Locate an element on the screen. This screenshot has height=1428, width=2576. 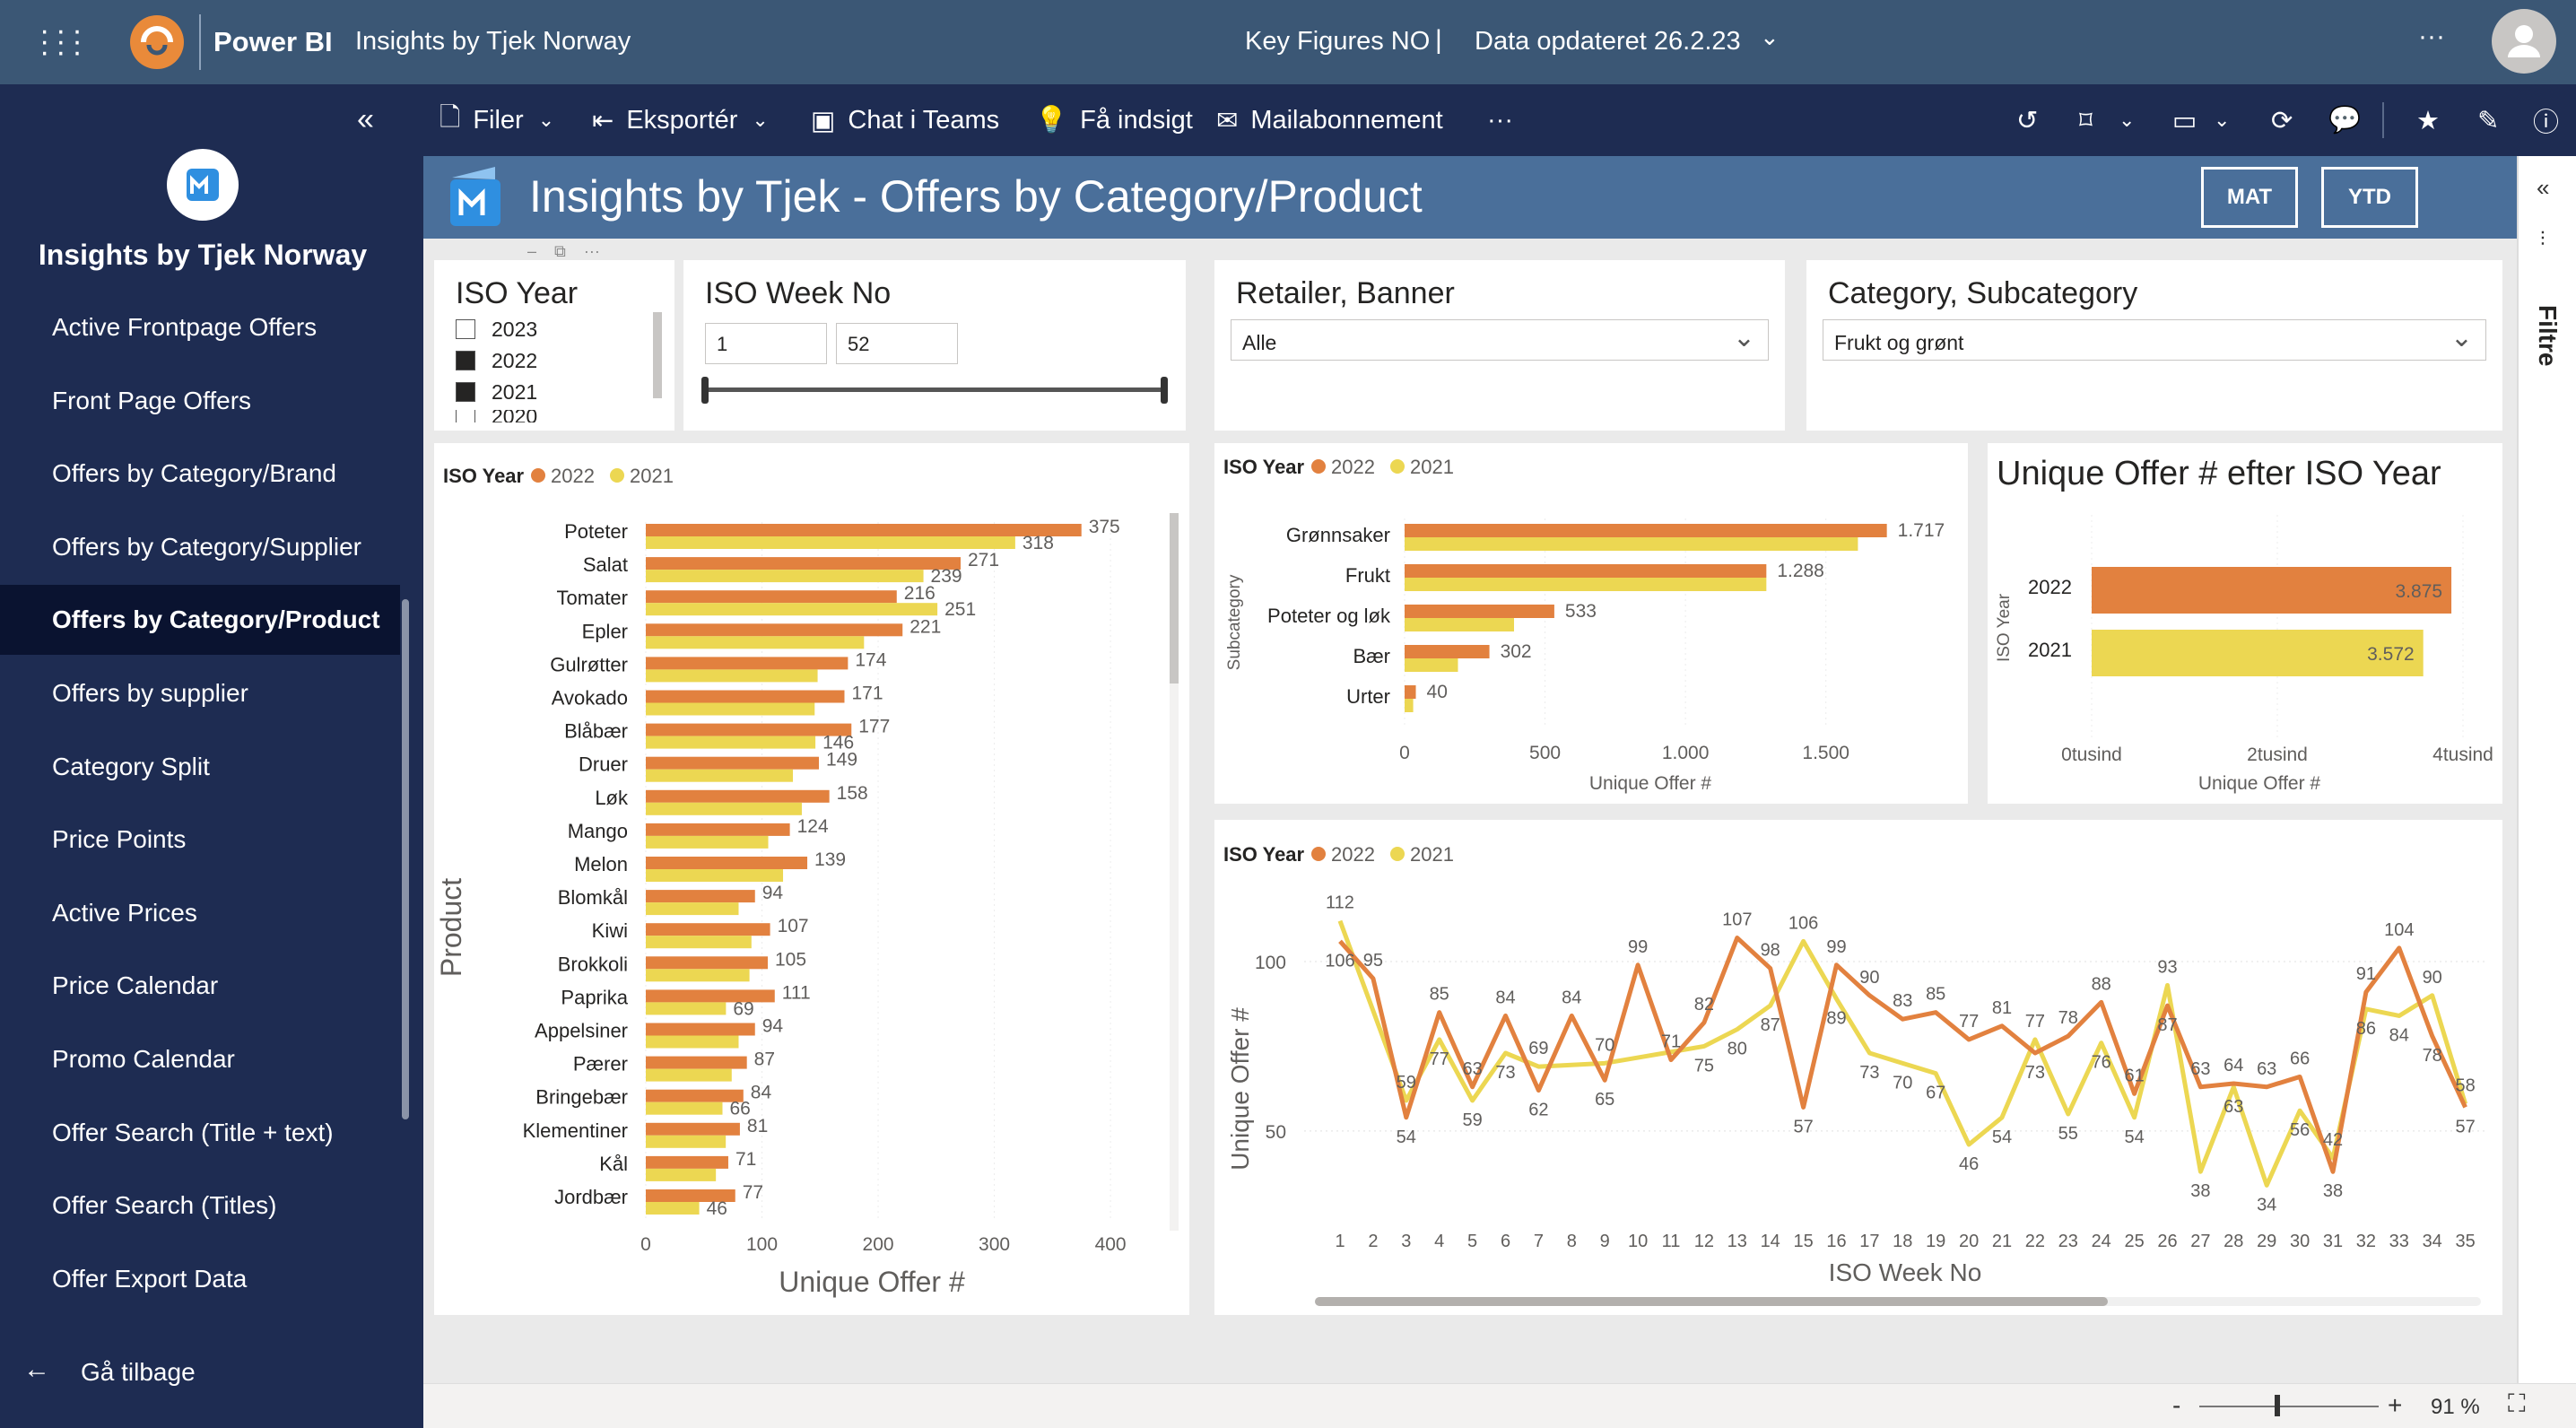
slicer-scrollbar is located at coordinates (657, 355).